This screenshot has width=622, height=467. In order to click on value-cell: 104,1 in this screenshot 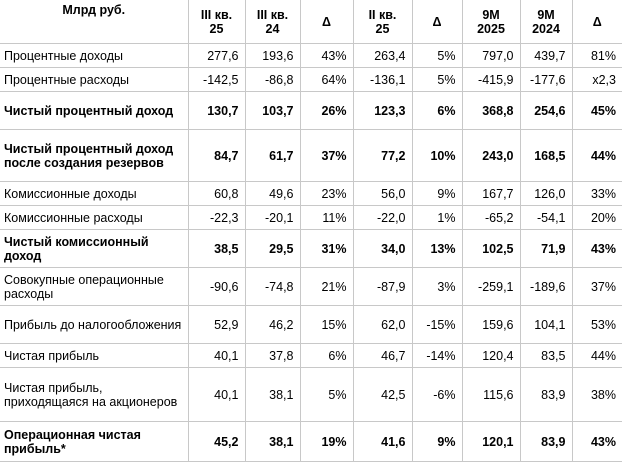, I will do `click(546, 324)`.